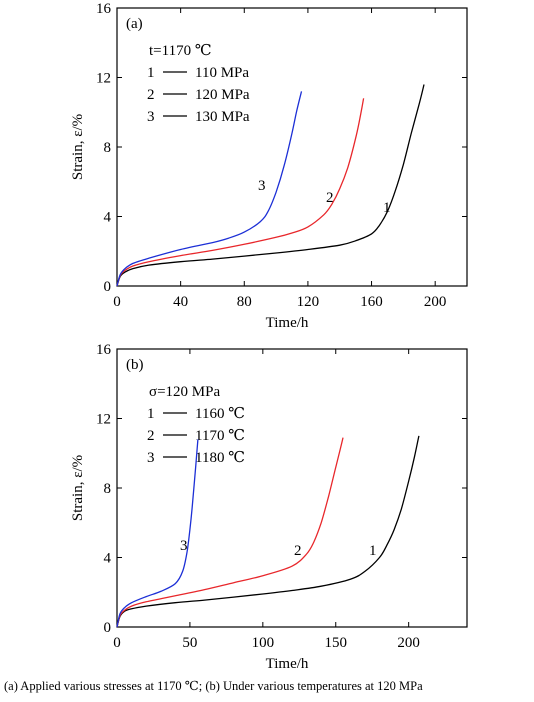  I want to click on legend-title: σ=120 MPa, so click(184, 392).